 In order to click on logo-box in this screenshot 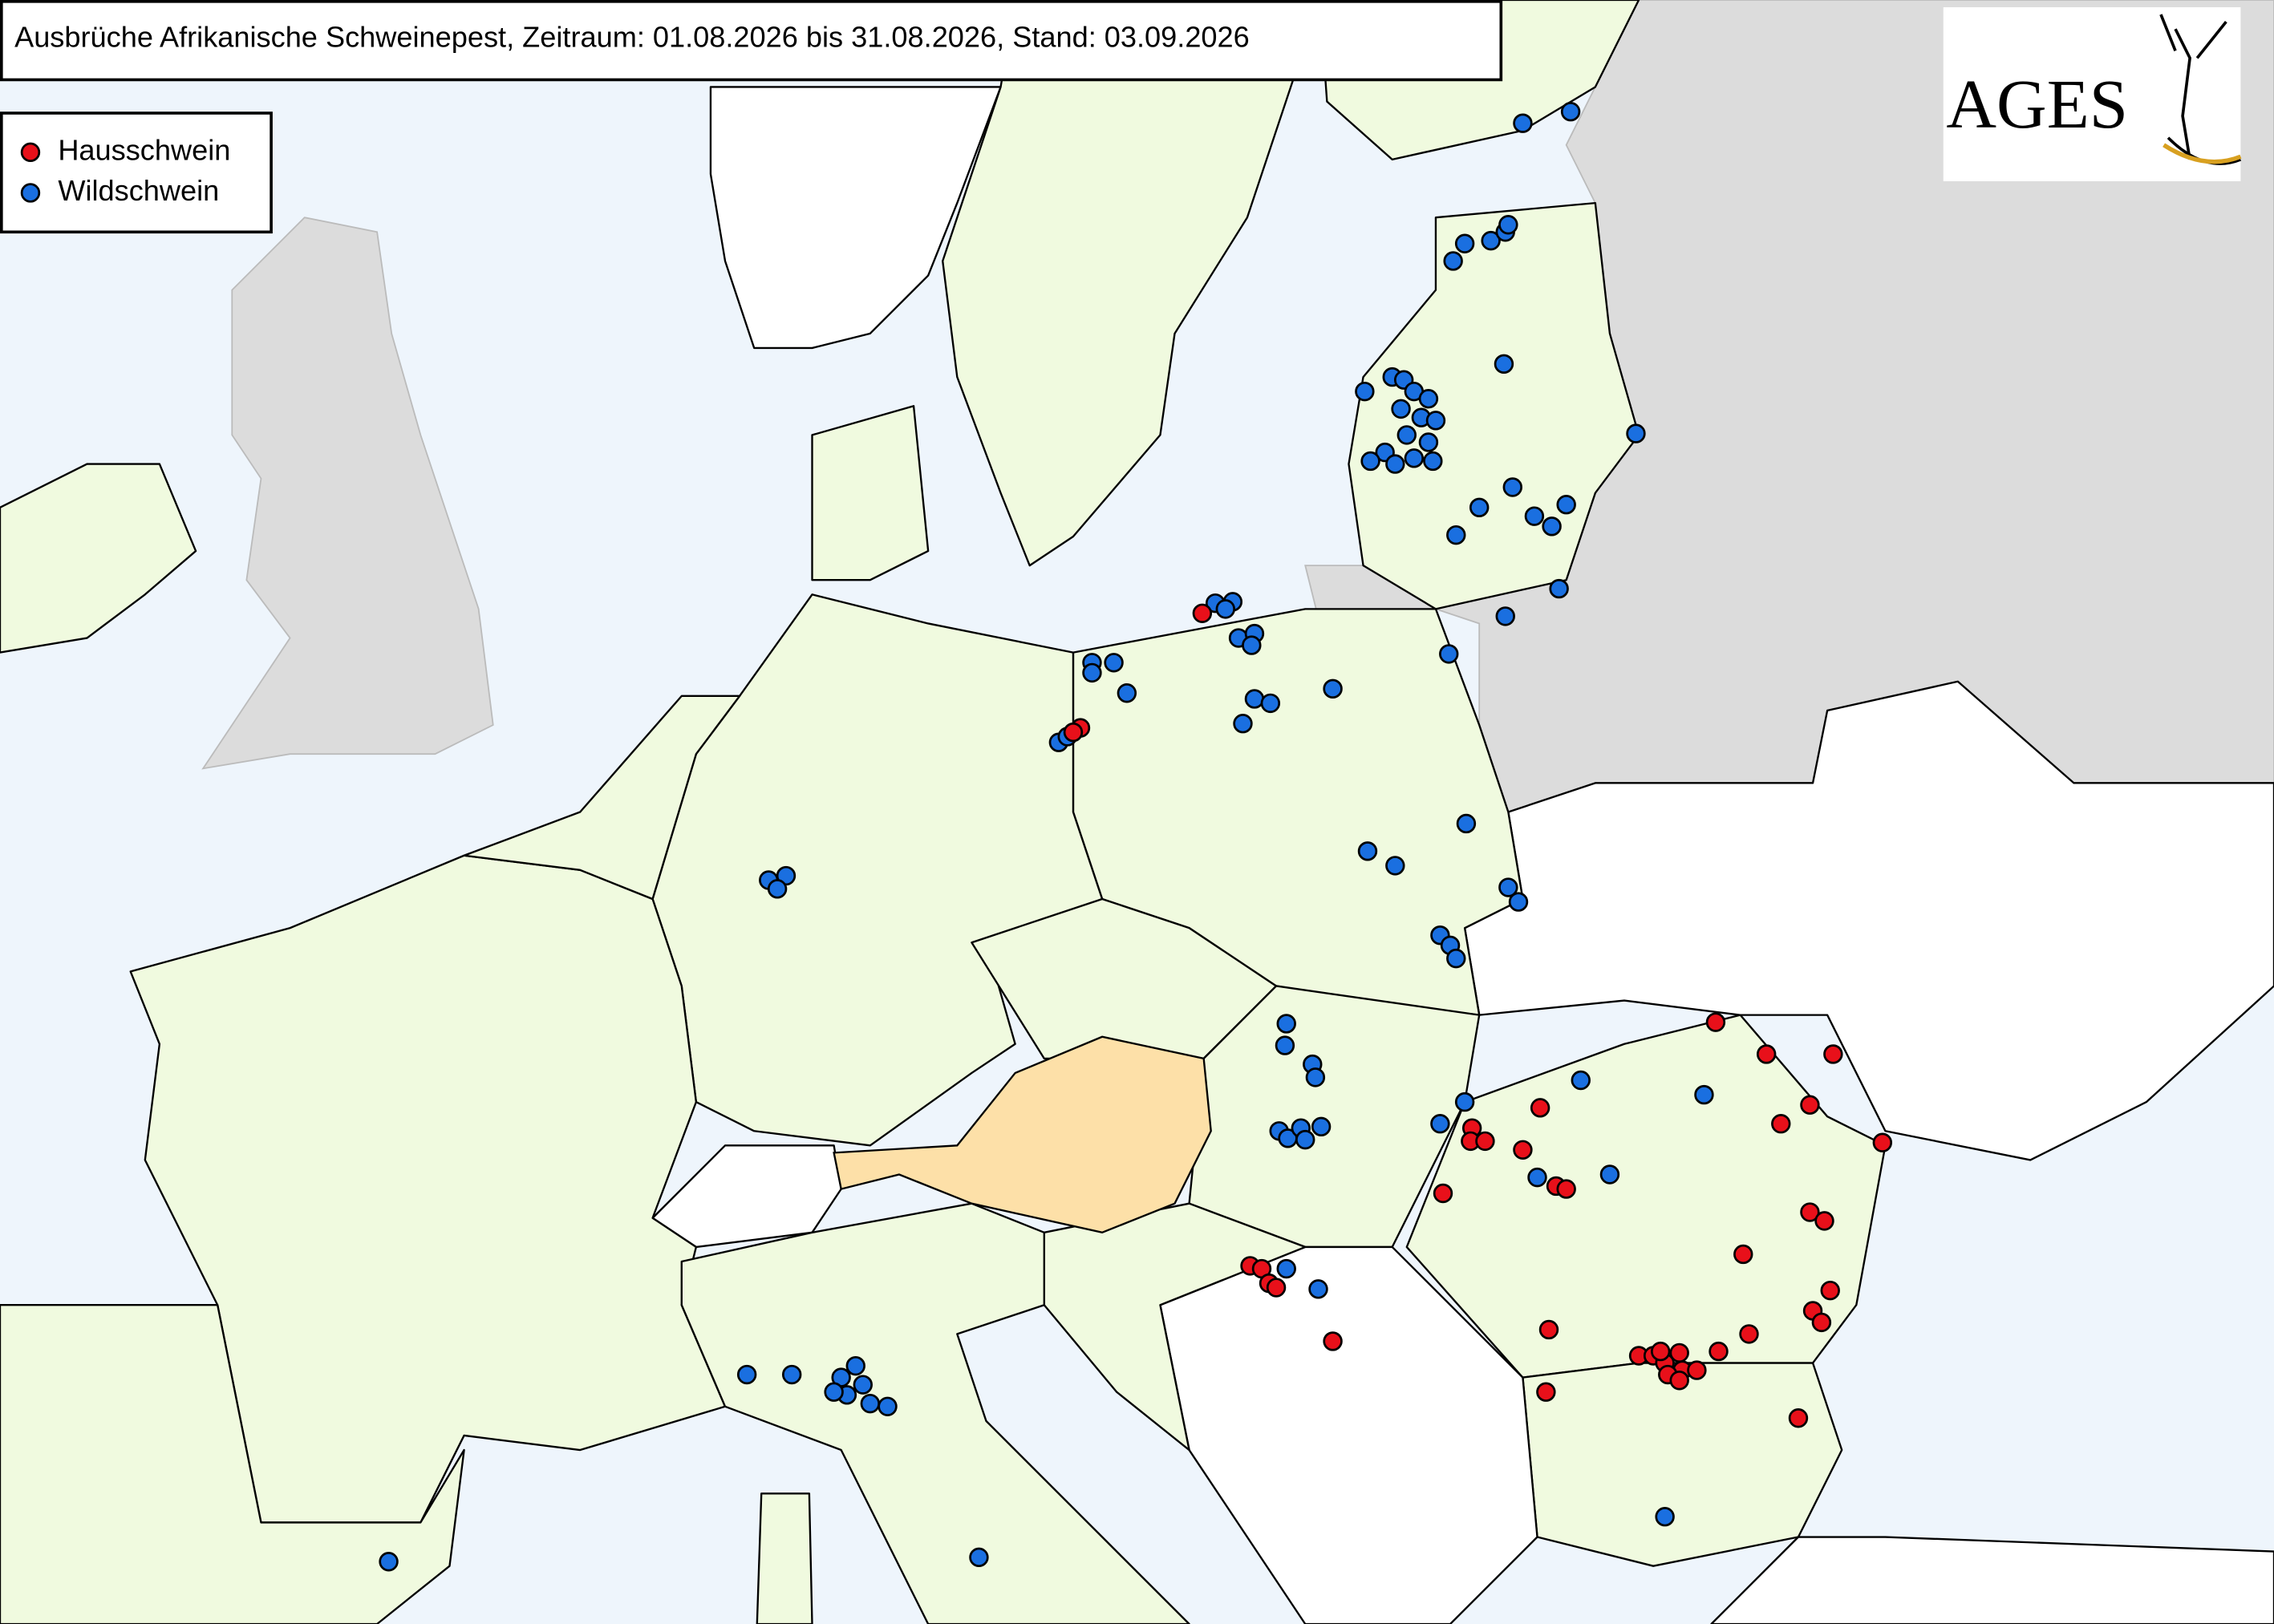, I will do `click(2092, 94)`.